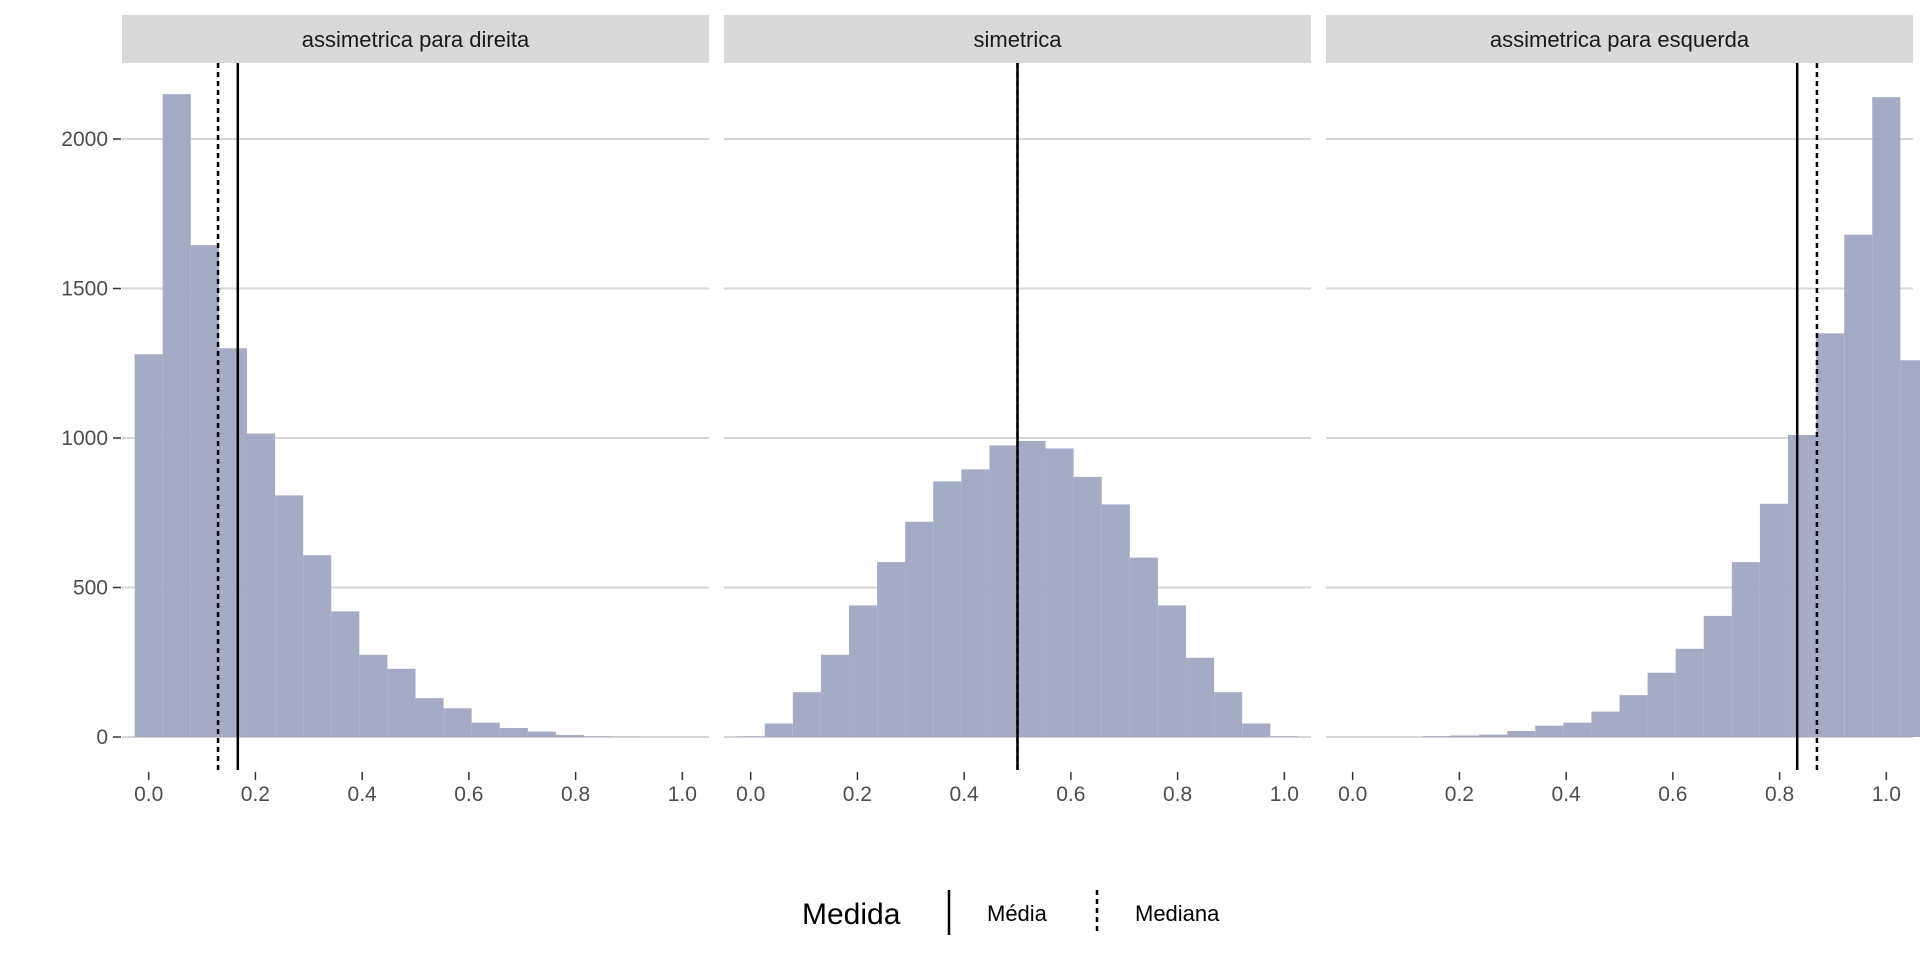  I want to click on facet-strip-label: simetrica, so click(1017, 39).